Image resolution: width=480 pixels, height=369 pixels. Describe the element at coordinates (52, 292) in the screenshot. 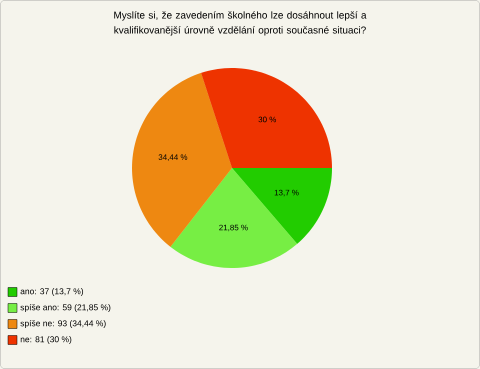

I see `legend-label: ano: 37 (13,7 %)` at that location.